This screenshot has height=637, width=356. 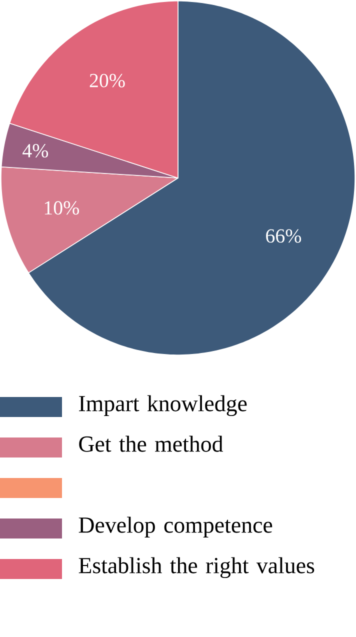 What do you see at coordinates (284, 236) in the screenshot?
I see `data-label: 66%` at bounding box center [284, 236].